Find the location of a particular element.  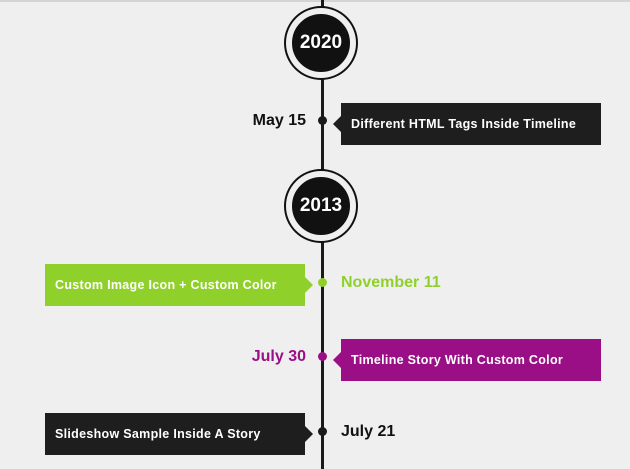

year-badge-2020: 2020 is located at coordinates (321, 43).